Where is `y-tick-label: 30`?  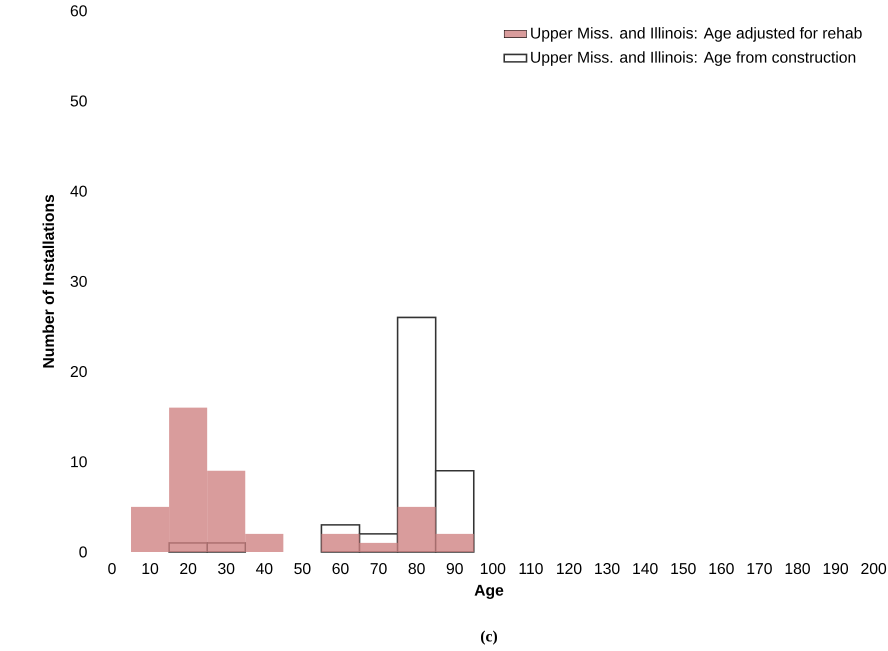 y-tick-label: 30 is located at coordinates (78, 281).